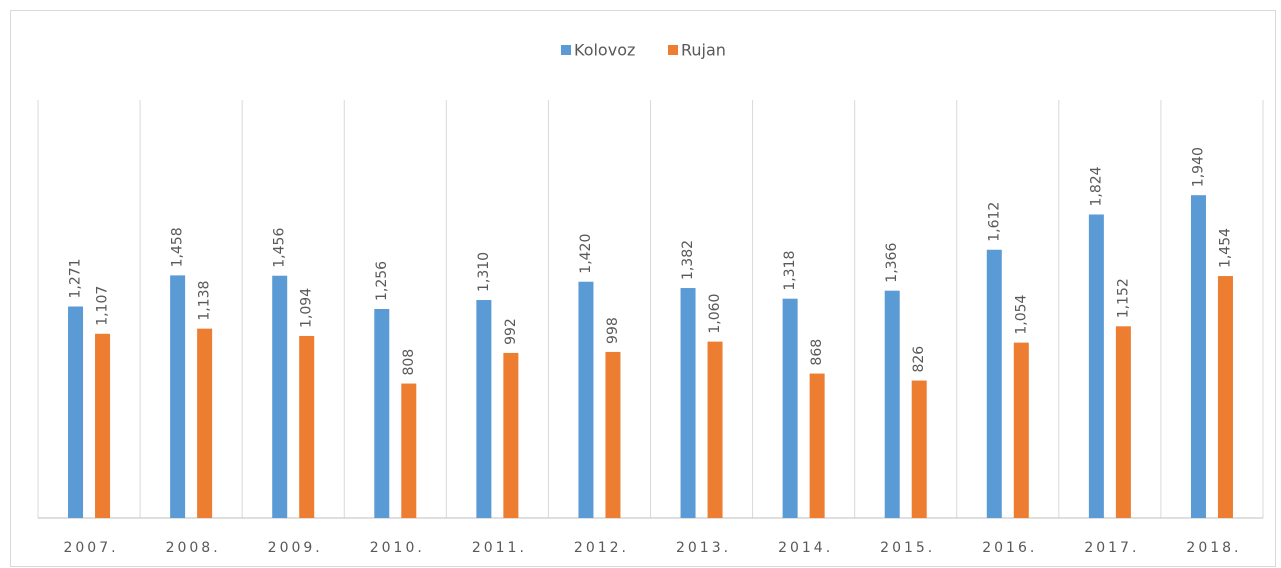  Describe the element at coordinates (907, 548) in the screenshot. I see `x-tick-label: 2015.` at that location.